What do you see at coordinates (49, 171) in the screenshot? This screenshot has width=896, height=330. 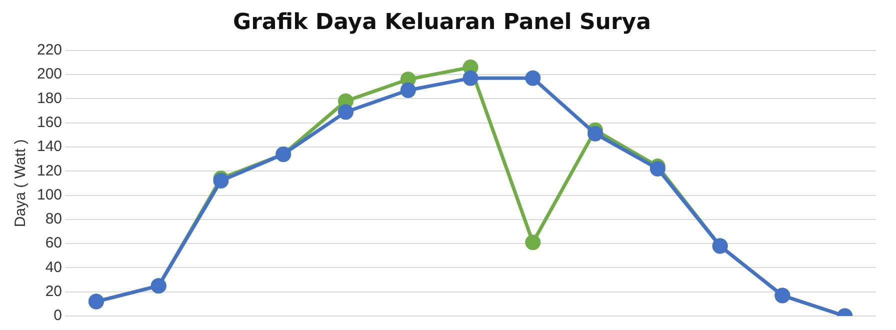 I see `y-tick-label: 120` at bounding box center [49, 171].